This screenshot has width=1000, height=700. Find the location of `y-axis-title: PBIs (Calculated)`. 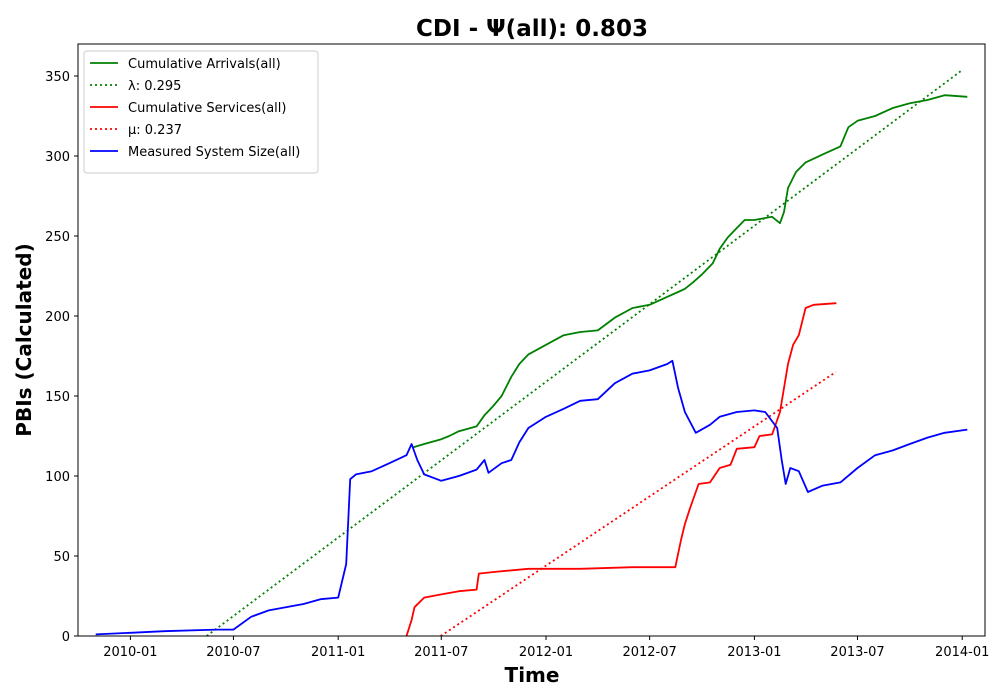

y-axis-title: PBIs (Calculated) is located at coordinates (24, 339).